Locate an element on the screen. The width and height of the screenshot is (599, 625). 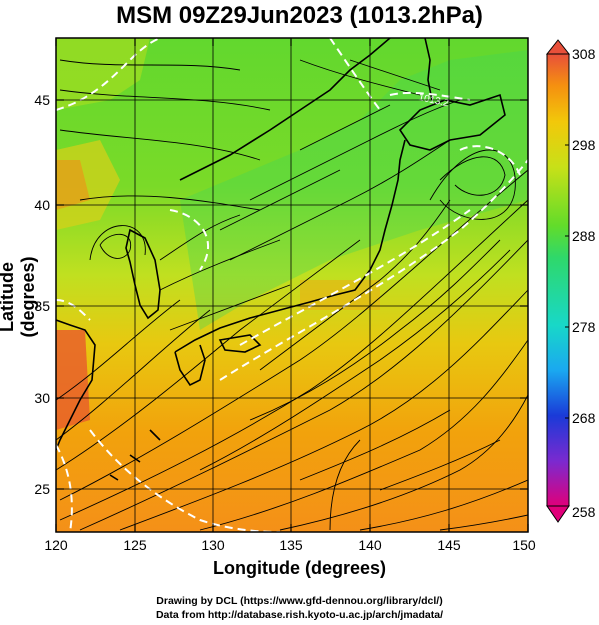
colorbar-tick-label: 298 is located at coordinates (584, 145).